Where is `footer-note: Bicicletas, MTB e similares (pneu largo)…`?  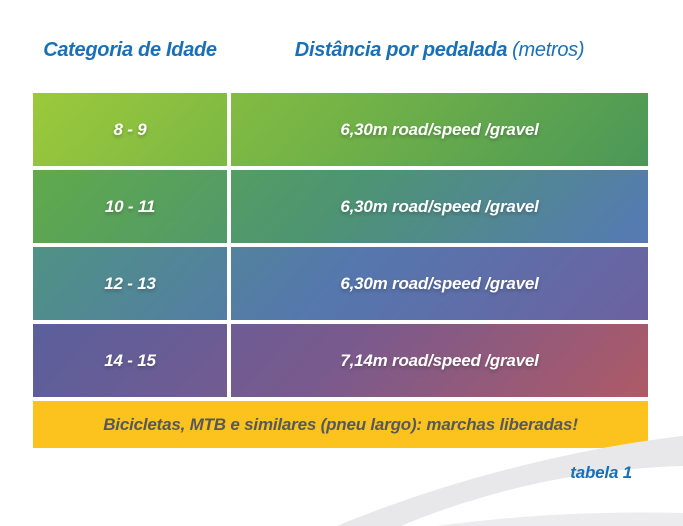 footer-note: Bicicletas, MTB e similares (pneu largo)… is located at coordinates (340, 424).